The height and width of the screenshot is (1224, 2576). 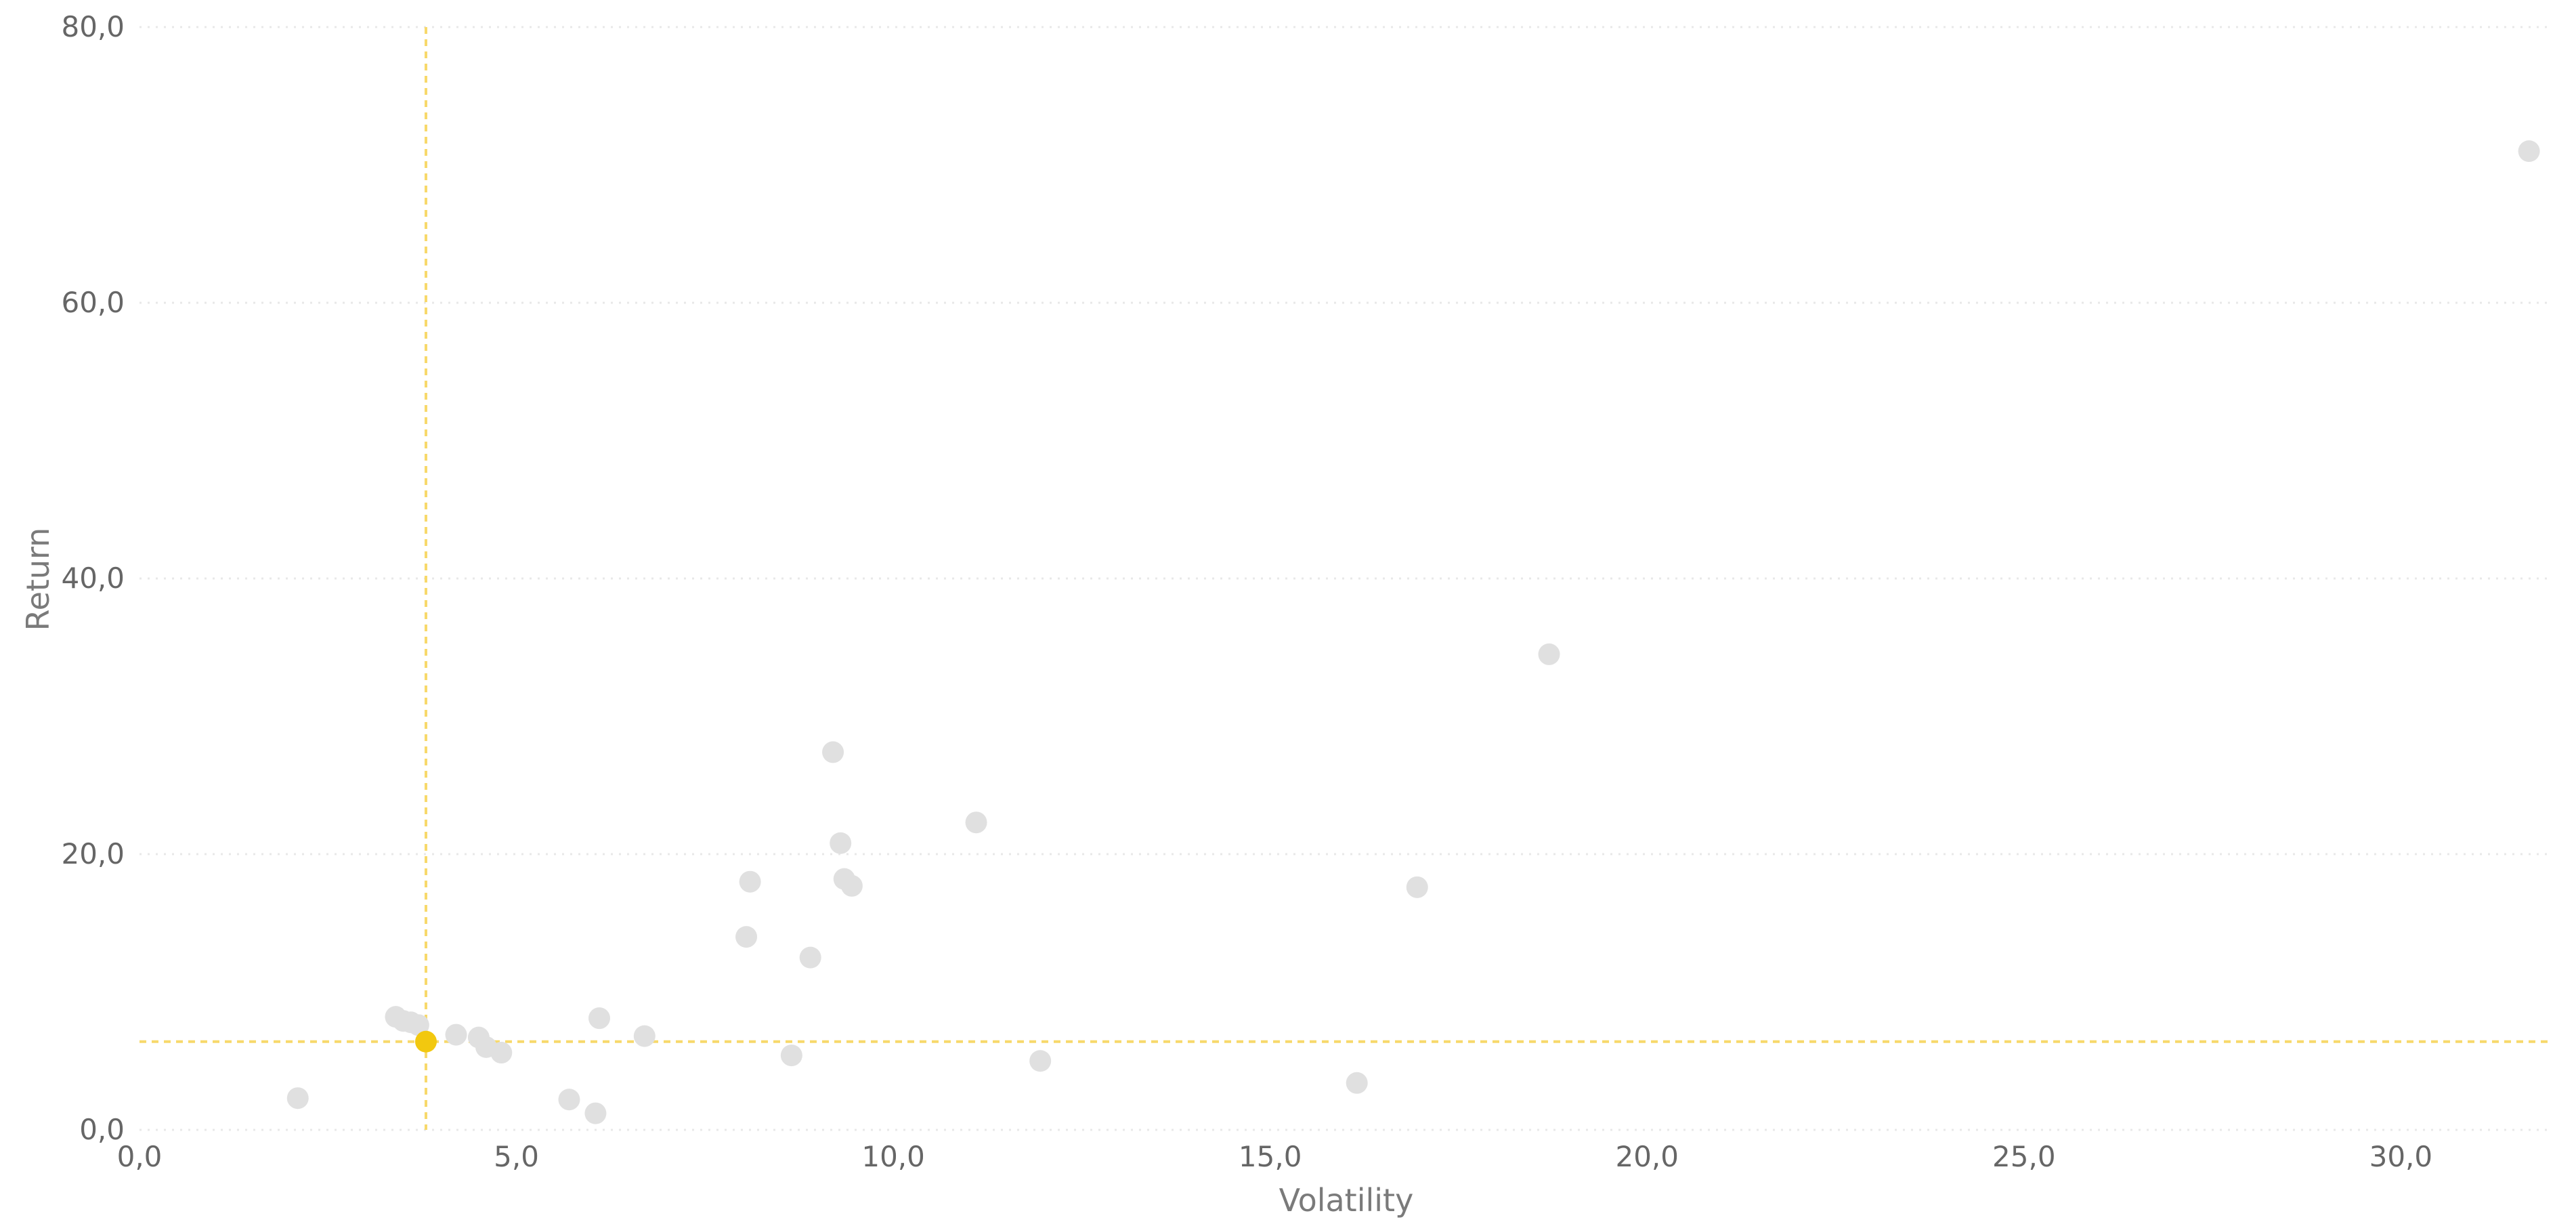 I want to click on y-axis-ticks: 0,0 20,0 40,0 60,0 80,0, so click(x=93, y=578).